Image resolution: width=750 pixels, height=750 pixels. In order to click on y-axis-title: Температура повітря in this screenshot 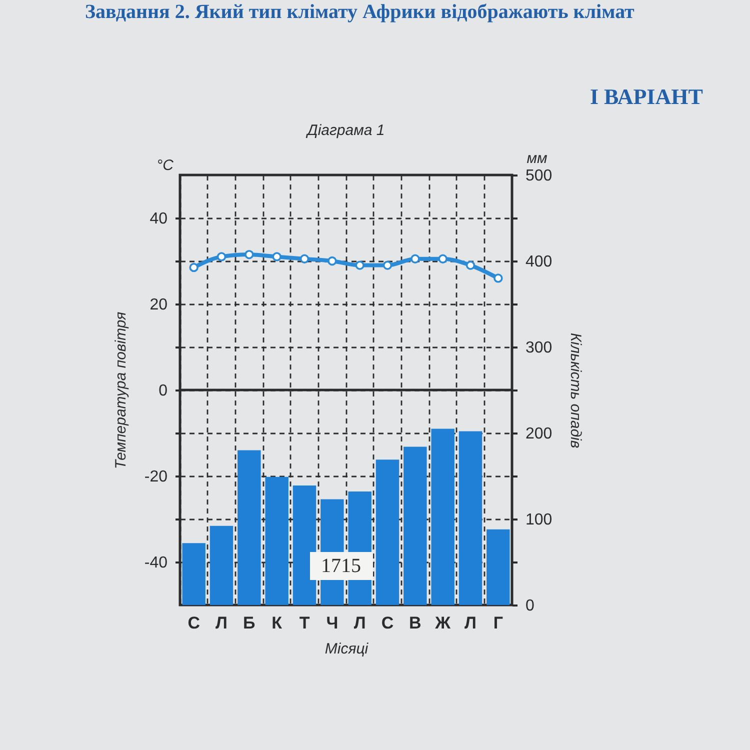, I will do `click(121, 391)`.